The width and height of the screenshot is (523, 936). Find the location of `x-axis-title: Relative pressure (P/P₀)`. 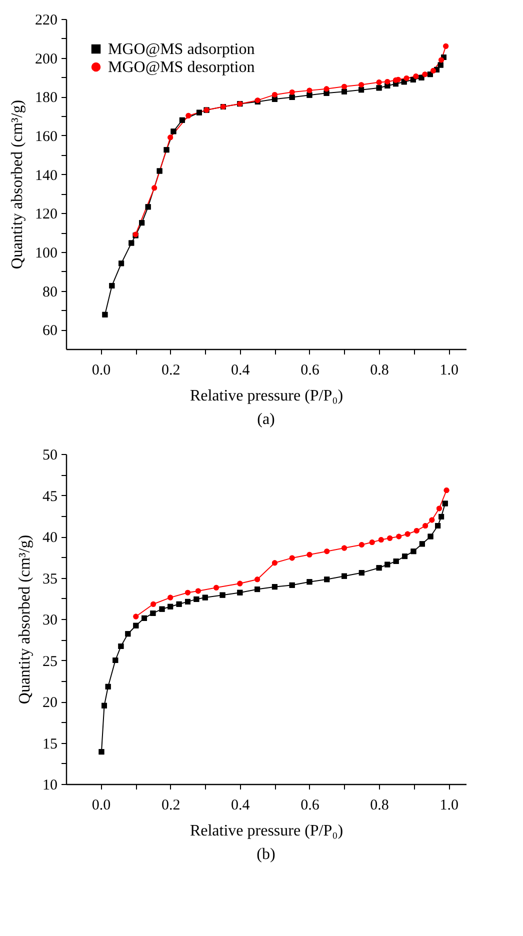

x-axis-title: Relative pressure (P/P₀) is located at coordinates (267, 831).